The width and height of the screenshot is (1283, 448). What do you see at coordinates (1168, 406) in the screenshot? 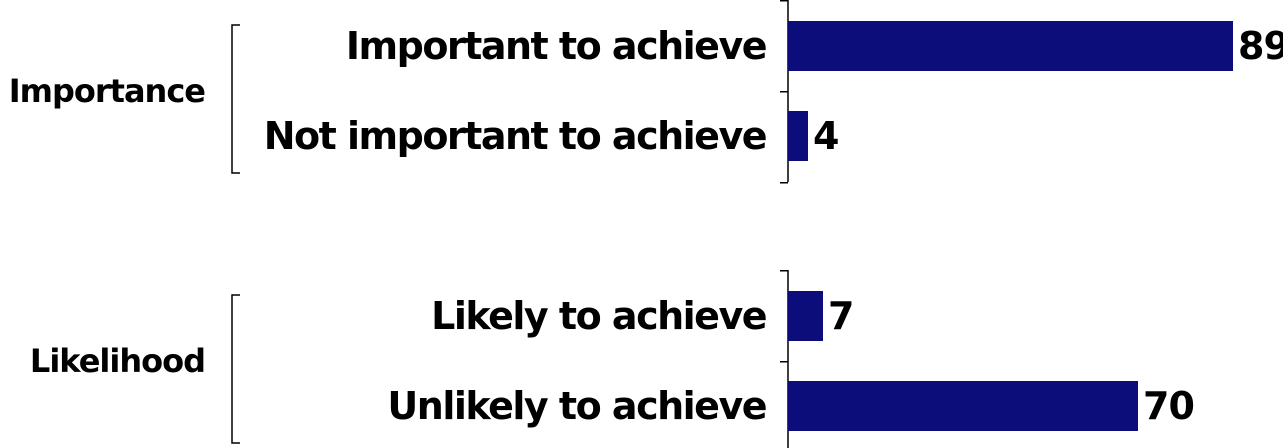
I see `value-label-unlikely-to-achieve: 70` at bounding box center [1168, 406].